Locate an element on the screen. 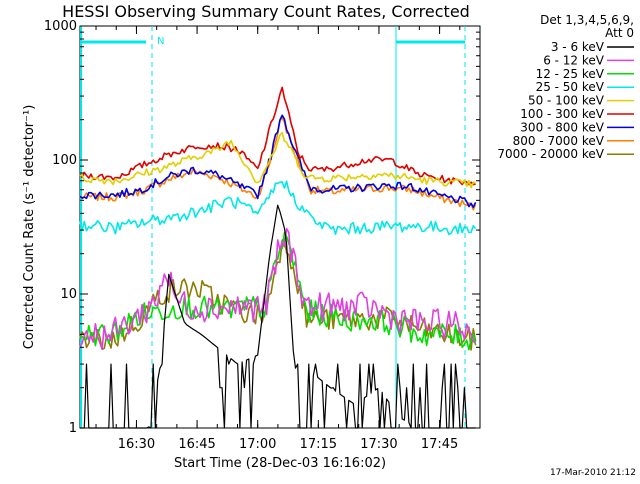  legend-label-6: 100 - 300 keV is located at coordinates (562, 114).